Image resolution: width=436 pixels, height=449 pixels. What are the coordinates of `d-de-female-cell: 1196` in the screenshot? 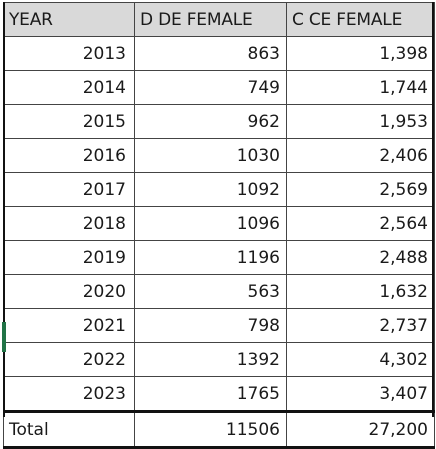 It's located at (210, 257).